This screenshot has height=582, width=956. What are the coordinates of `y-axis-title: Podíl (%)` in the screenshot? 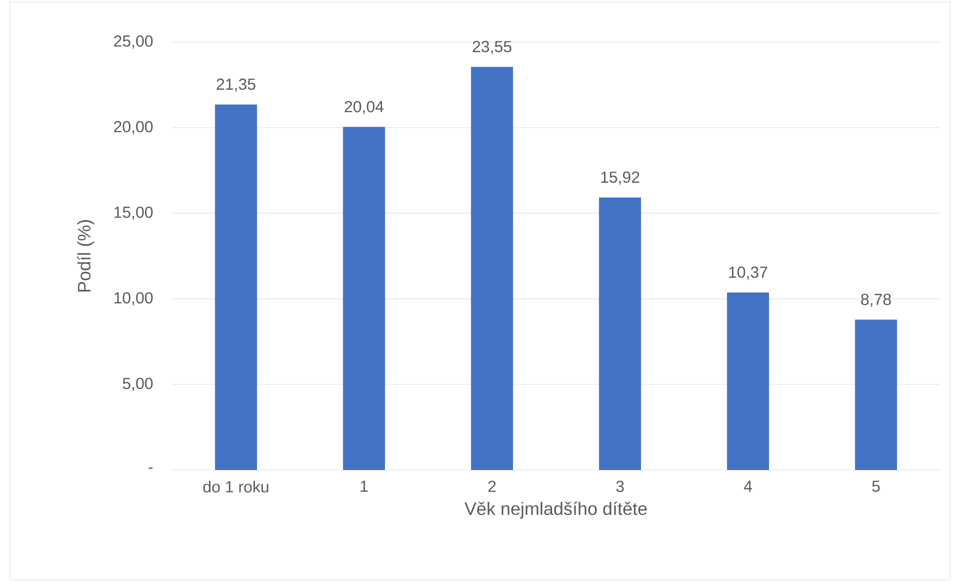 It's located at (85, 256).